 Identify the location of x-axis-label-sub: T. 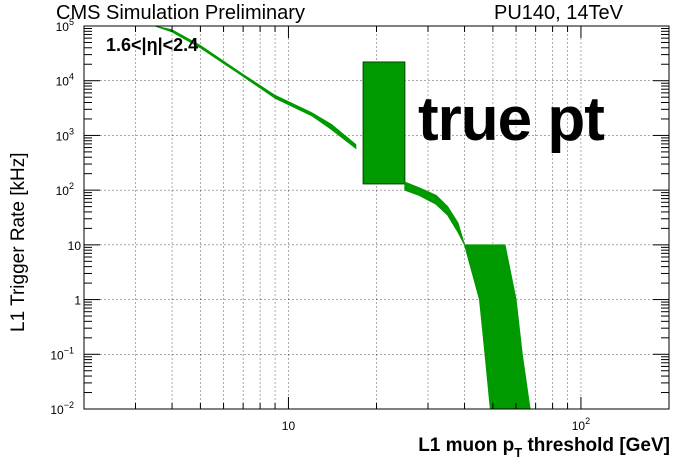
(518, 452).